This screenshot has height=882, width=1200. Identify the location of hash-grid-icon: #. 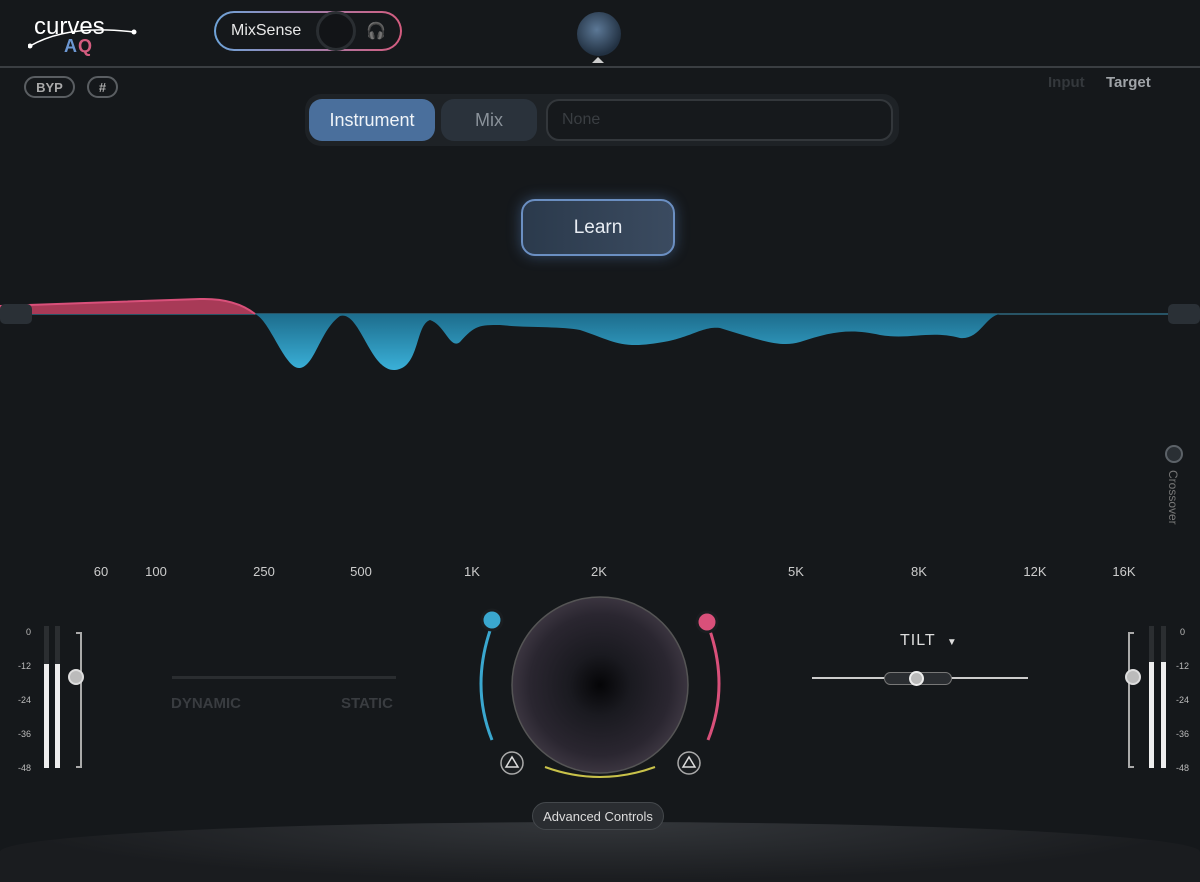
(102, 87).